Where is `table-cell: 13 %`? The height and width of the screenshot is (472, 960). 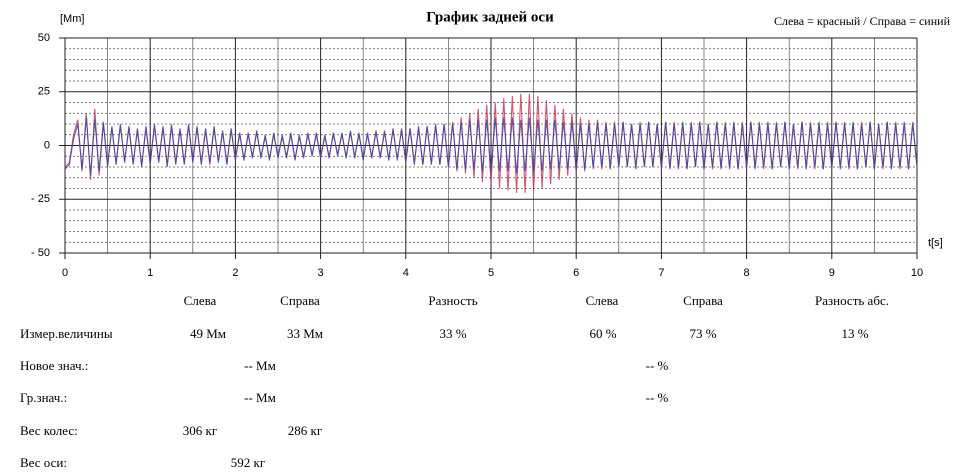 table-cell: 13 % is located at coordinates (854, 333).